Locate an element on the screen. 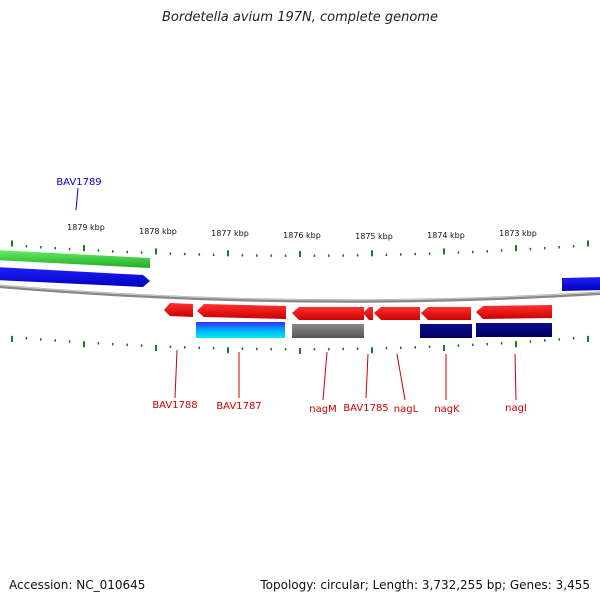  gene-label-nagi: nagI is located at coordinates (516, 408).